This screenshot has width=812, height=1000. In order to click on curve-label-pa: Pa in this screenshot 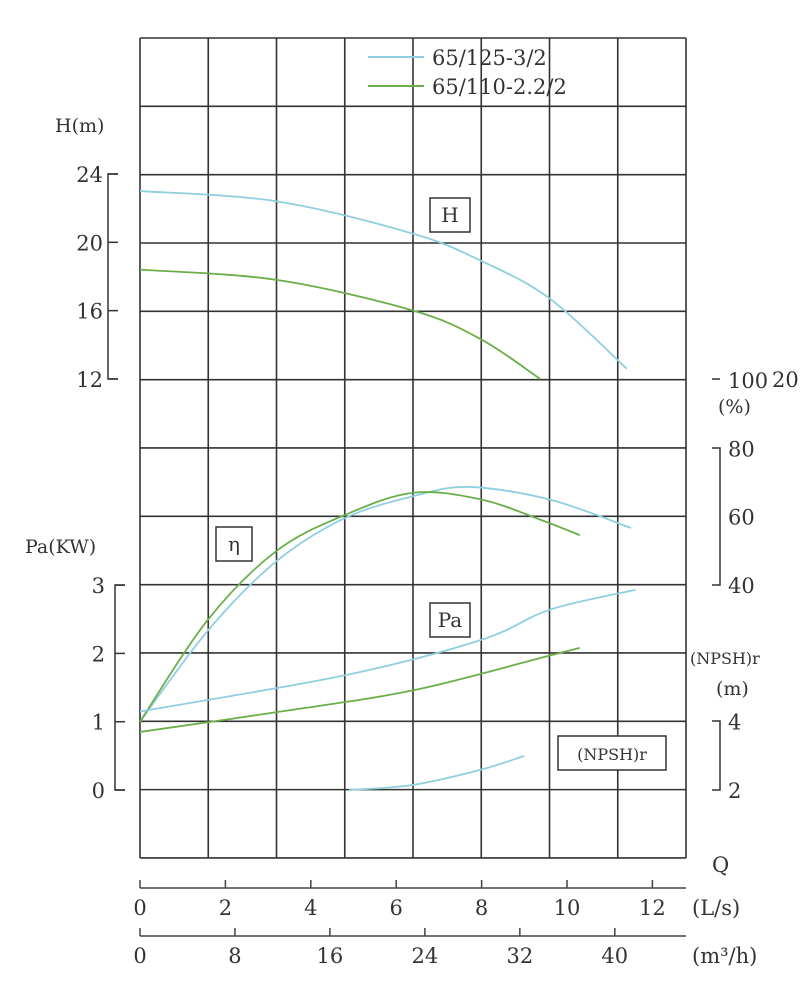, I will do `click(450, 620)`.